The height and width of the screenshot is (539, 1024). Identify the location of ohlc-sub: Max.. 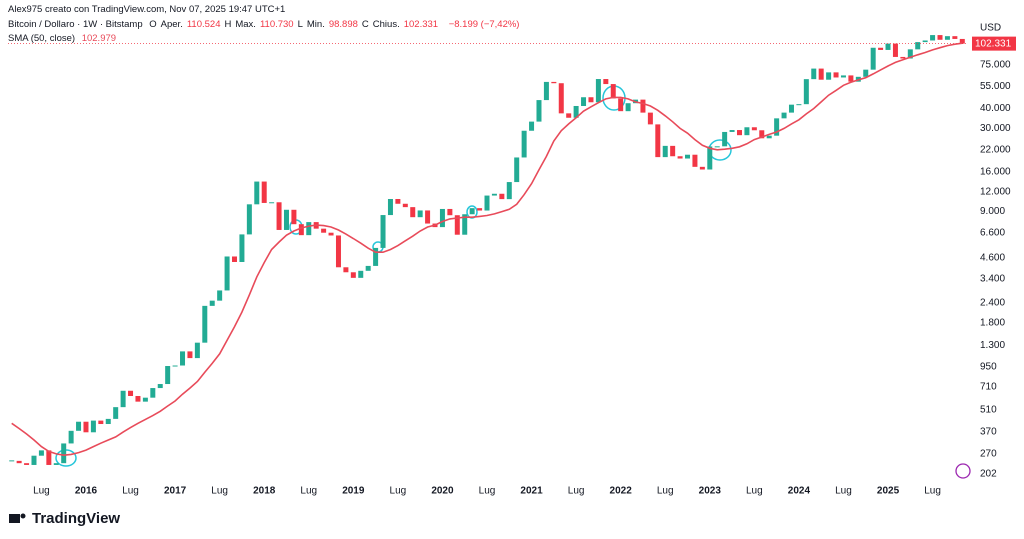
(245, 24).